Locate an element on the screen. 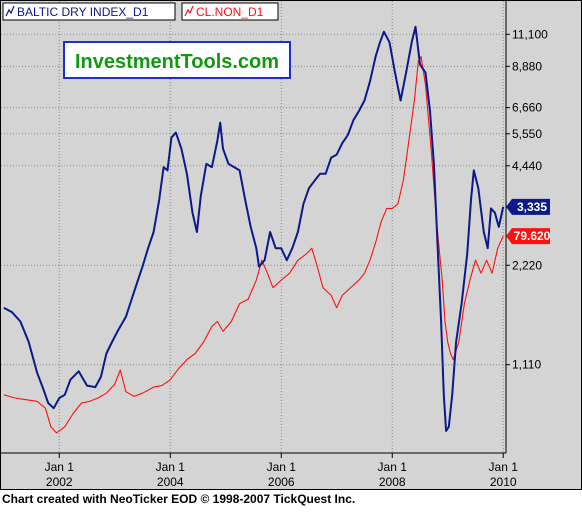  legend-label-bdi: BALTIC DRY INDEX_D1 is located at coordinates (83, 12).